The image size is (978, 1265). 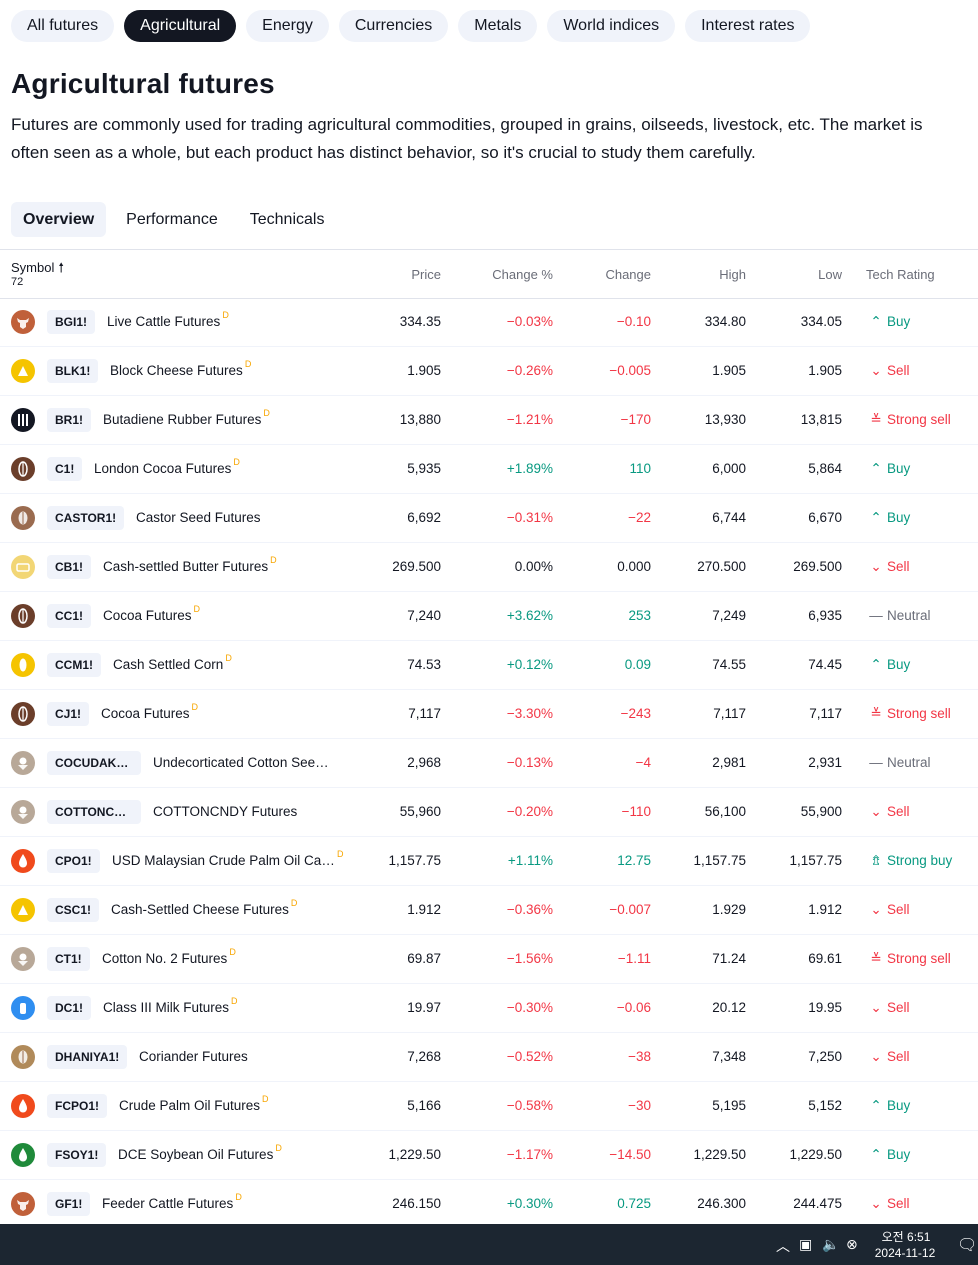 I want to click on cell-change: −110, so click(x=636, y=811).